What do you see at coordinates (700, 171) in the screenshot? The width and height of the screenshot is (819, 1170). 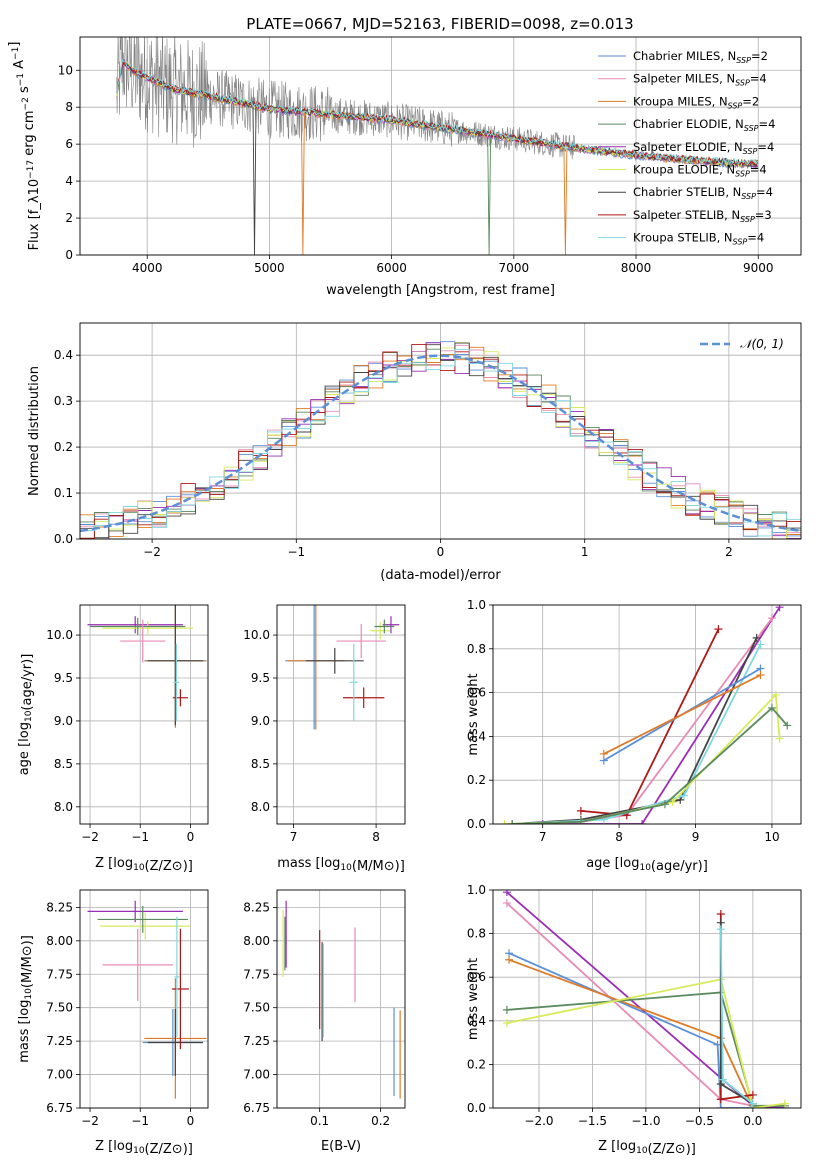 I see `legend-label: Kroupa ELODIE, NSSP=4` at bounding box center [700, 171].